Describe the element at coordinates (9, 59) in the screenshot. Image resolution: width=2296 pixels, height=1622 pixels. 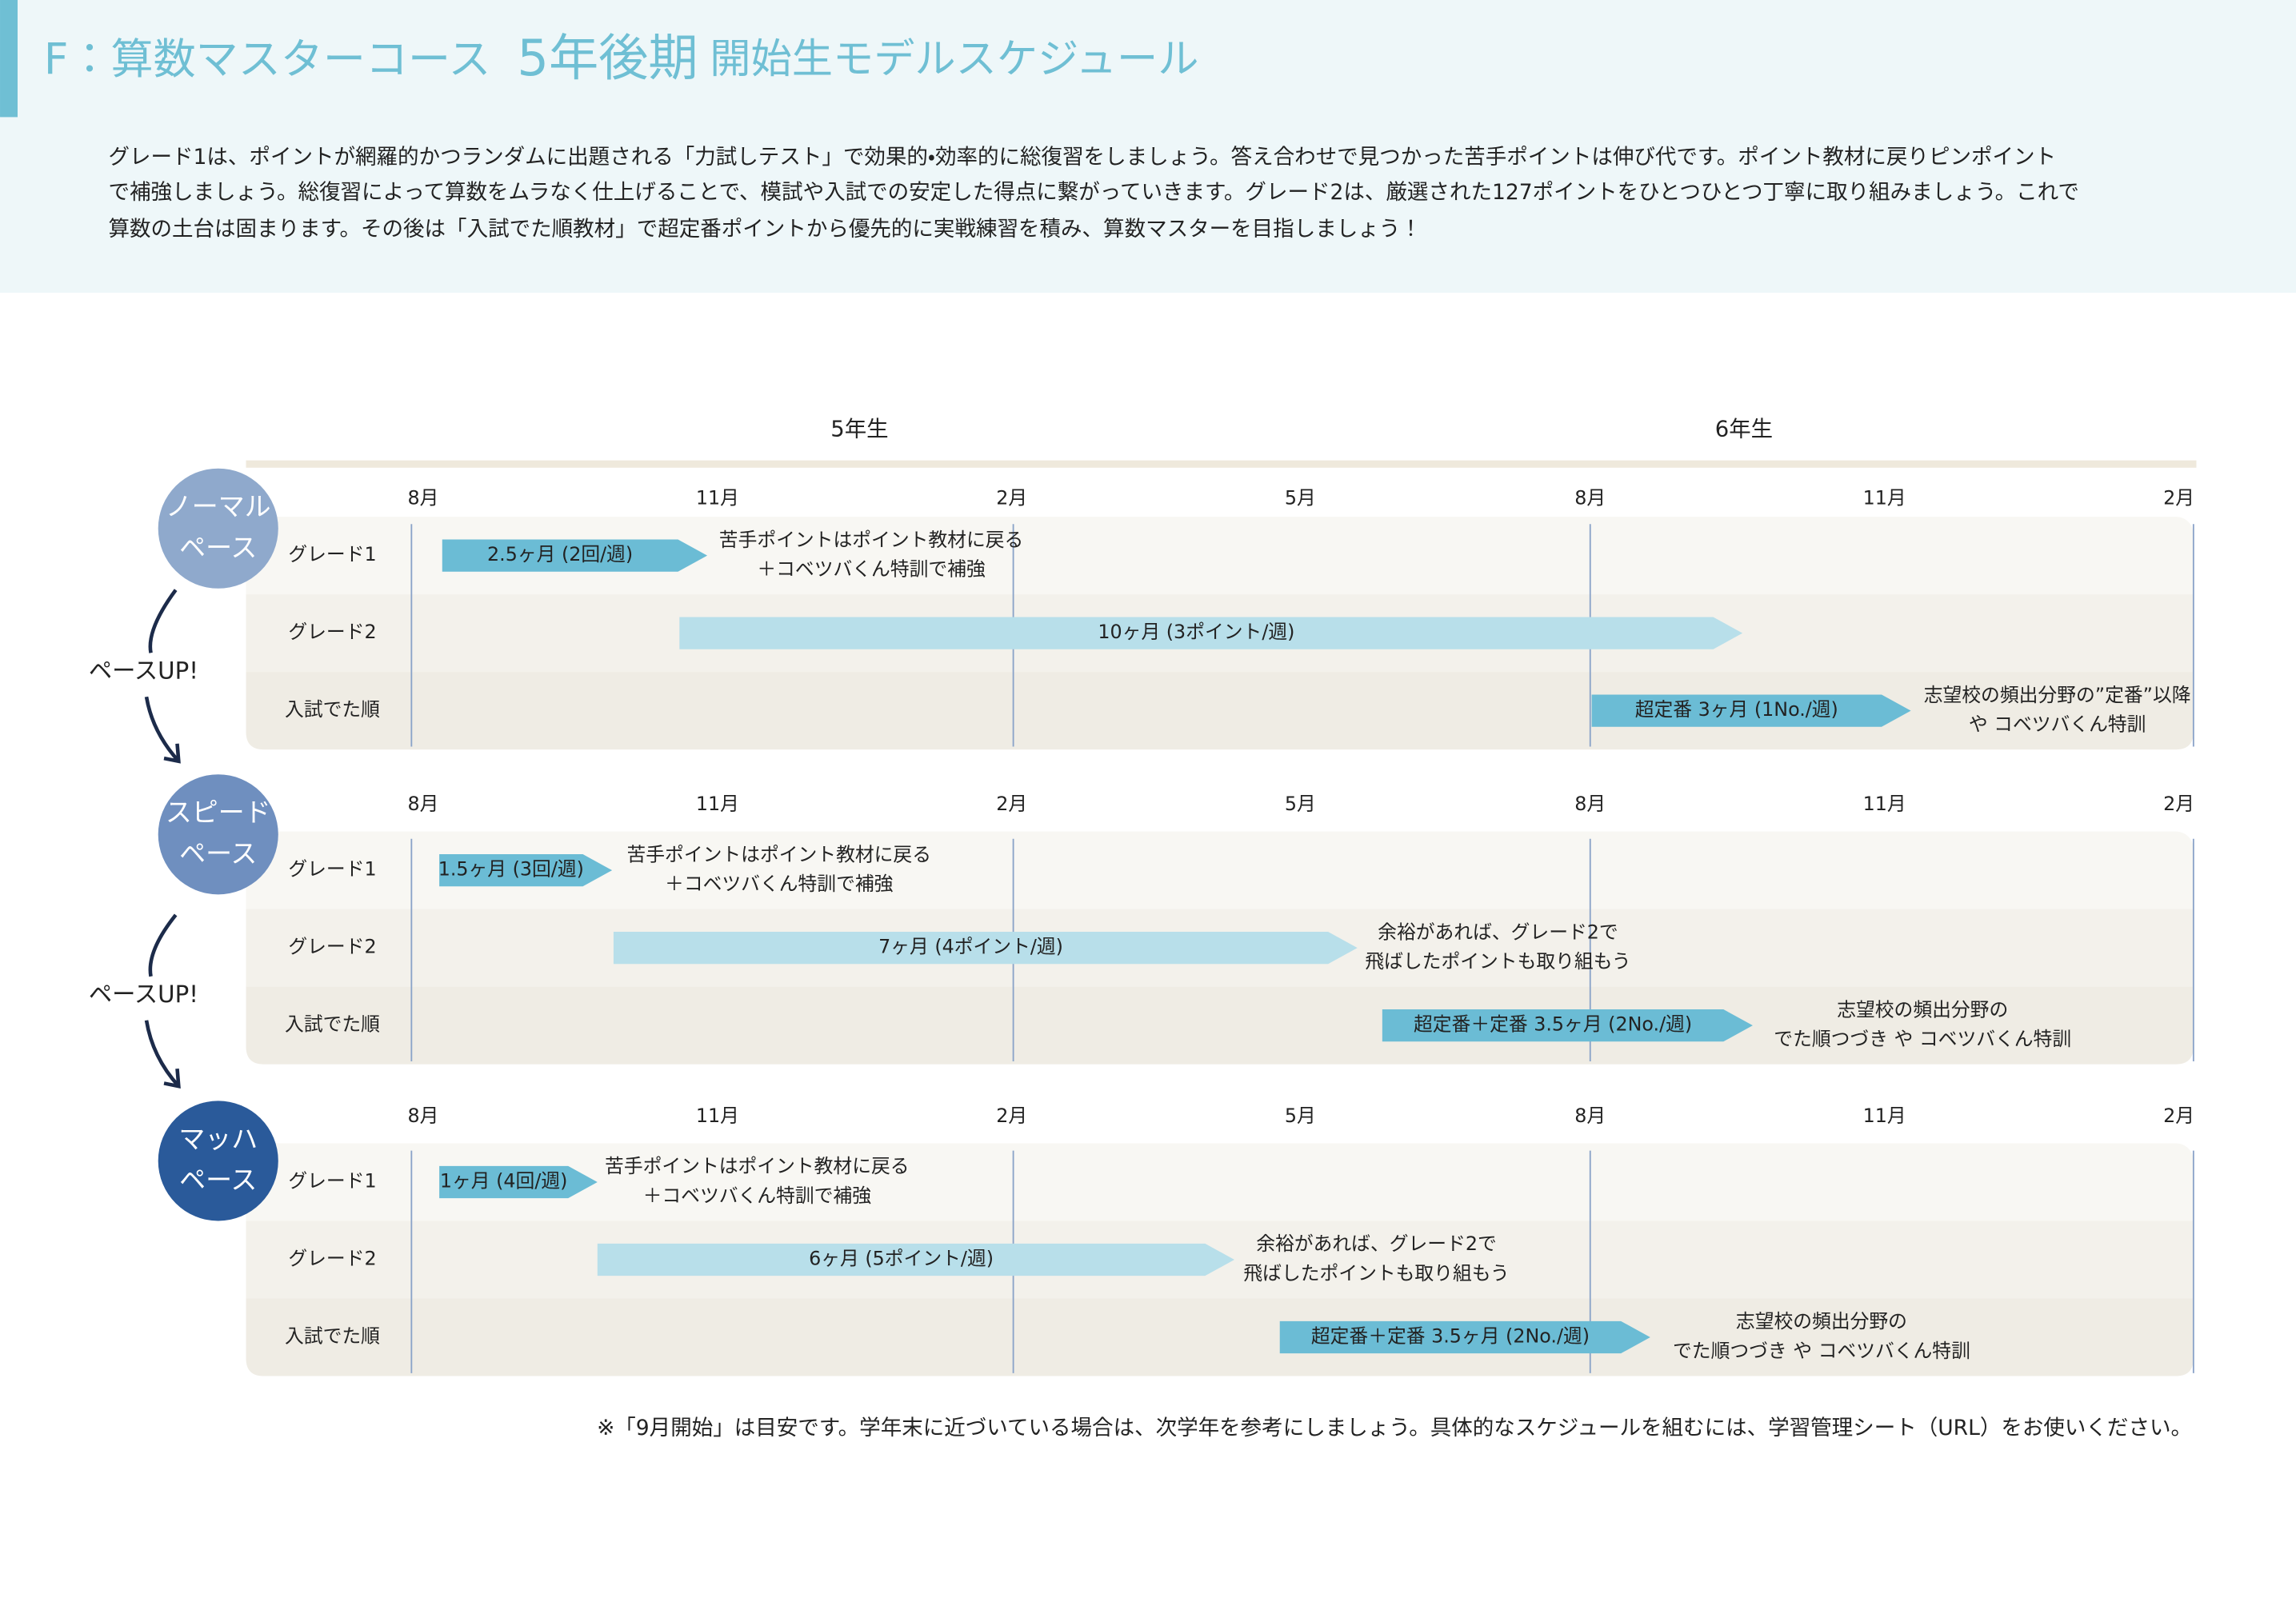
I see `header-accent` at that location.